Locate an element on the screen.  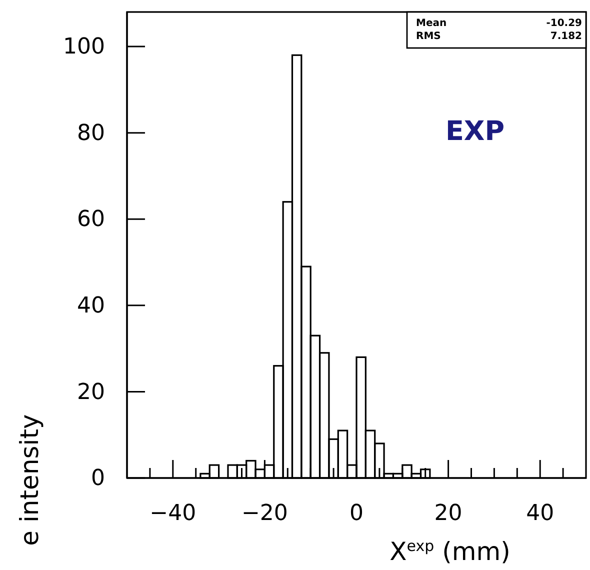
x-tick-label: −40 is located at coordinates (173, 513).